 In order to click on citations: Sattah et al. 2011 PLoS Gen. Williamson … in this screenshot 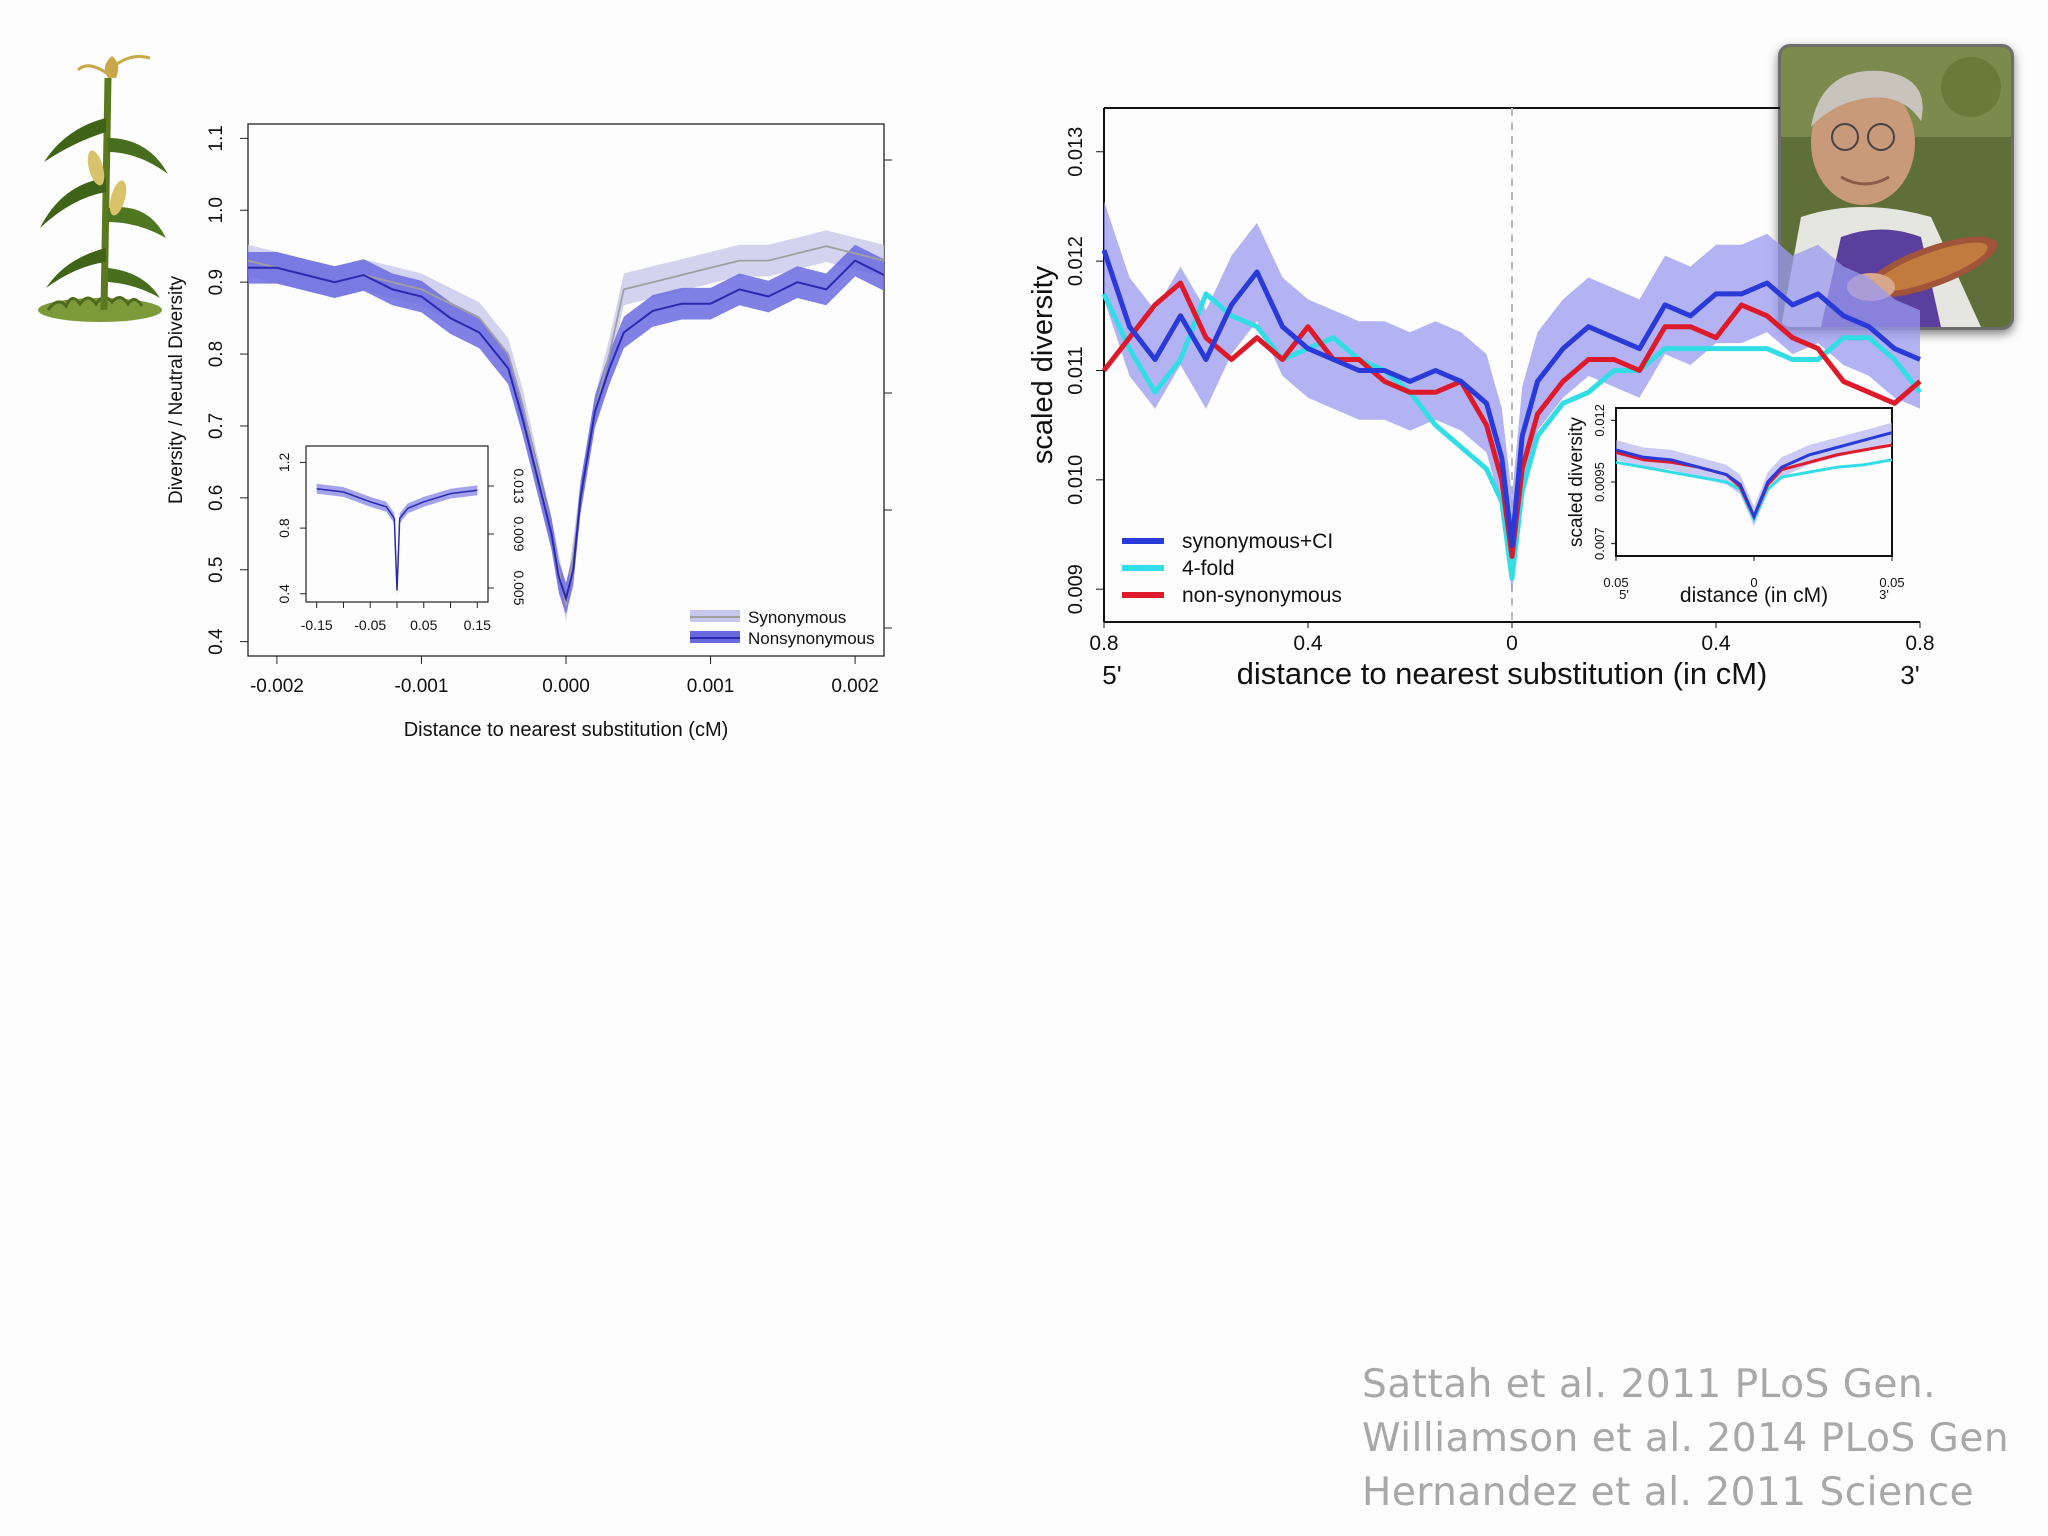, I will do `click(1685, 1439)`.